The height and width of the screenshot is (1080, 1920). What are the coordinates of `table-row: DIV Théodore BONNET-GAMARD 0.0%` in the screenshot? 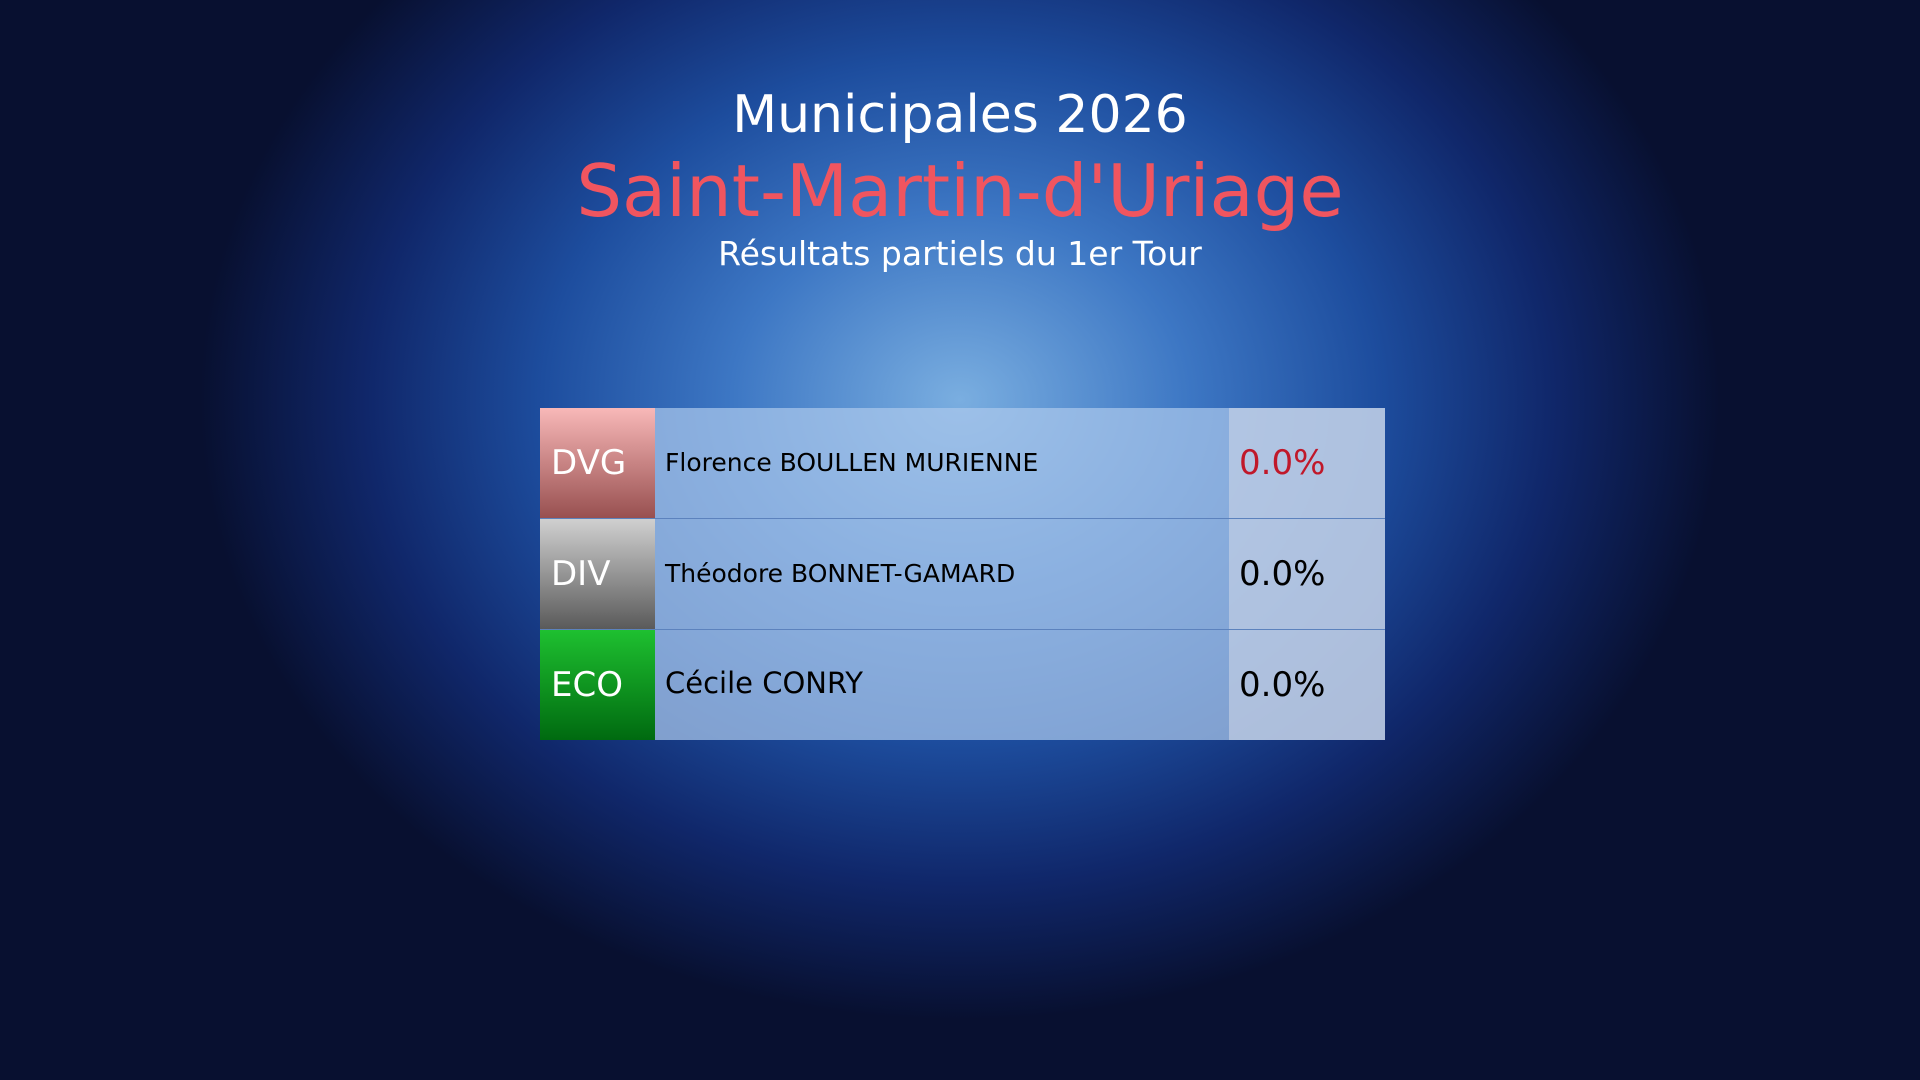 It's located at (962, 574).